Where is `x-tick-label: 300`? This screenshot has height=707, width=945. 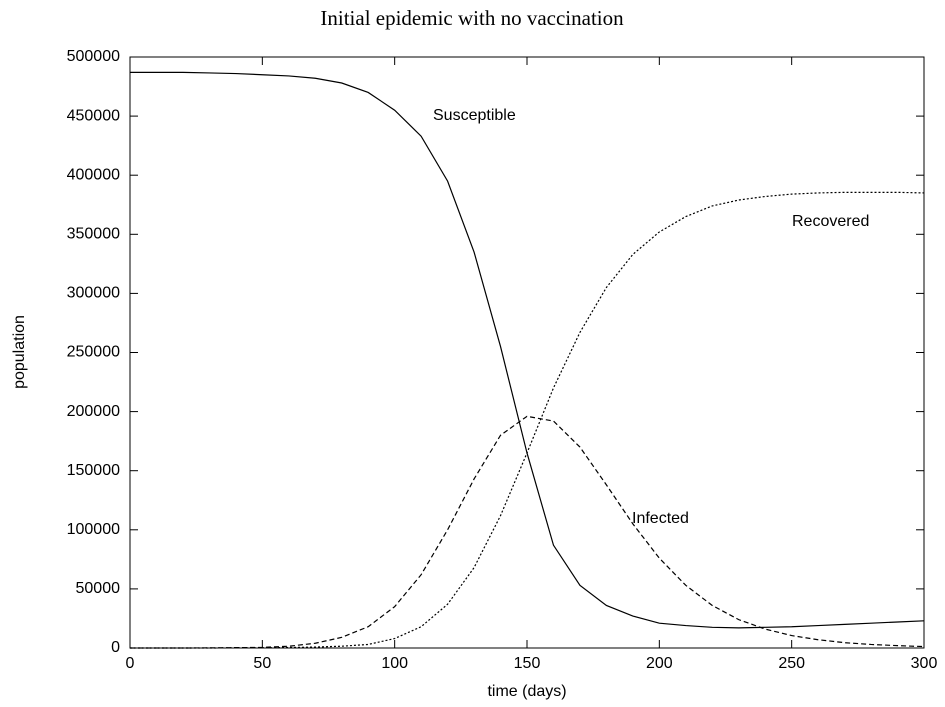 x-tick-label: 300 is located at coordinates (924, 663).